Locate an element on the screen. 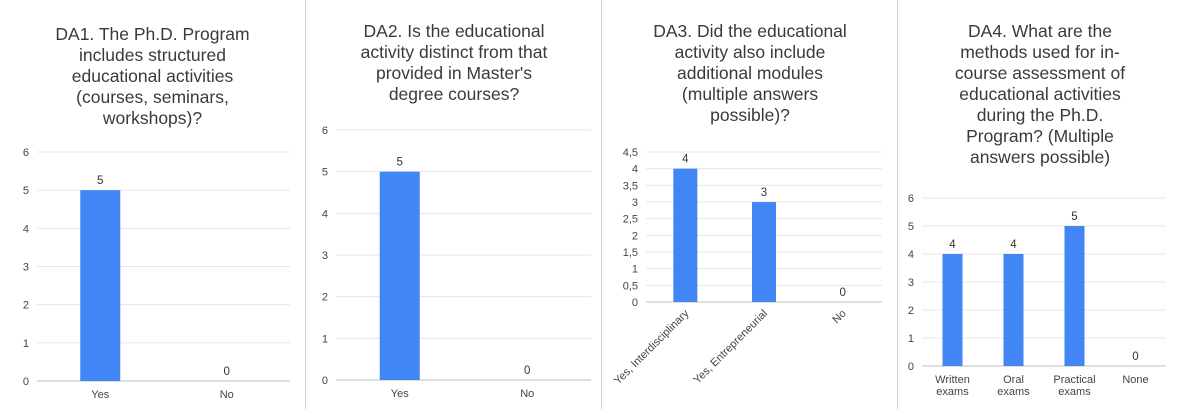  chart-title-line: course assessment of is located at coordinates (1040, 73).